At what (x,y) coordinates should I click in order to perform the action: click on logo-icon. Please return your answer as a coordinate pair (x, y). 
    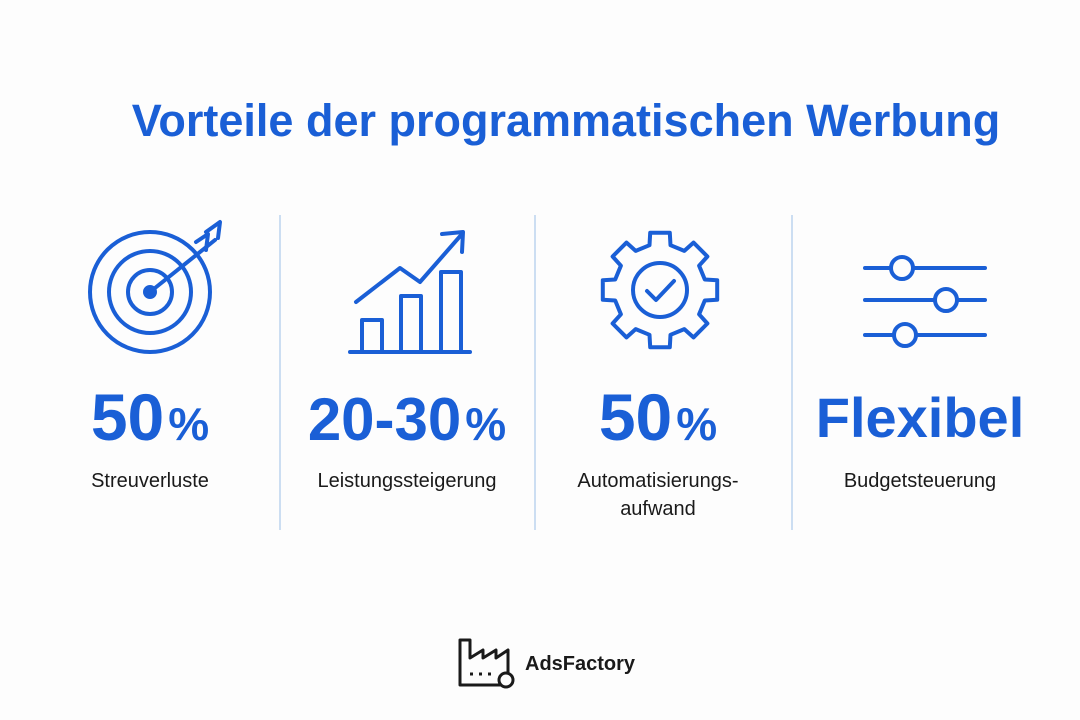
    Looking at the image, I should click on (486, 663).